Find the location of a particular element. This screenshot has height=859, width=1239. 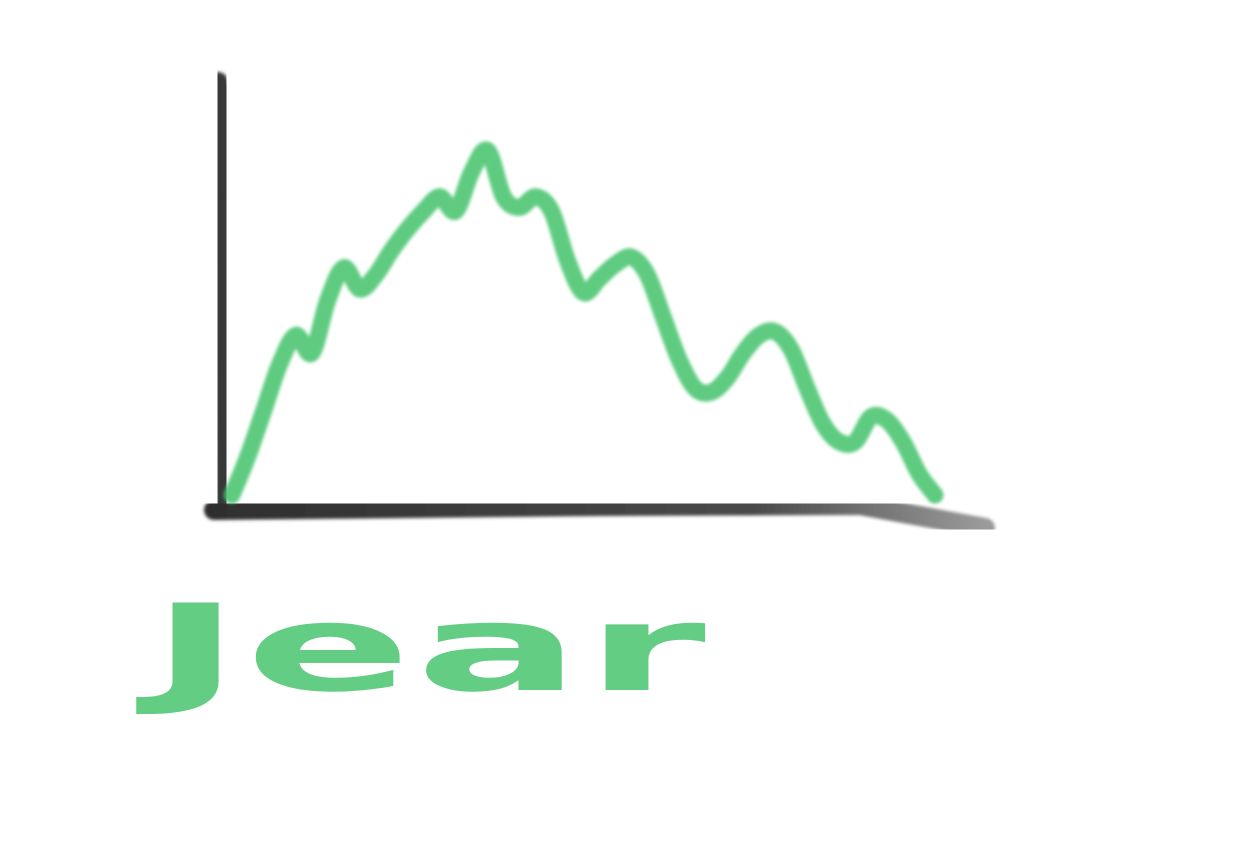

x-axis-label: Jear is located at coordinates (423, 649).